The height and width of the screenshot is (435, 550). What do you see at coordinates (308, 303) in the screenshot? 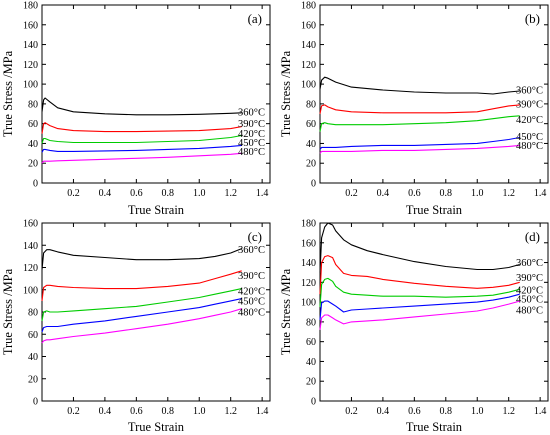
I see `y-tick-label: 100` at bounding box center [308, 303].